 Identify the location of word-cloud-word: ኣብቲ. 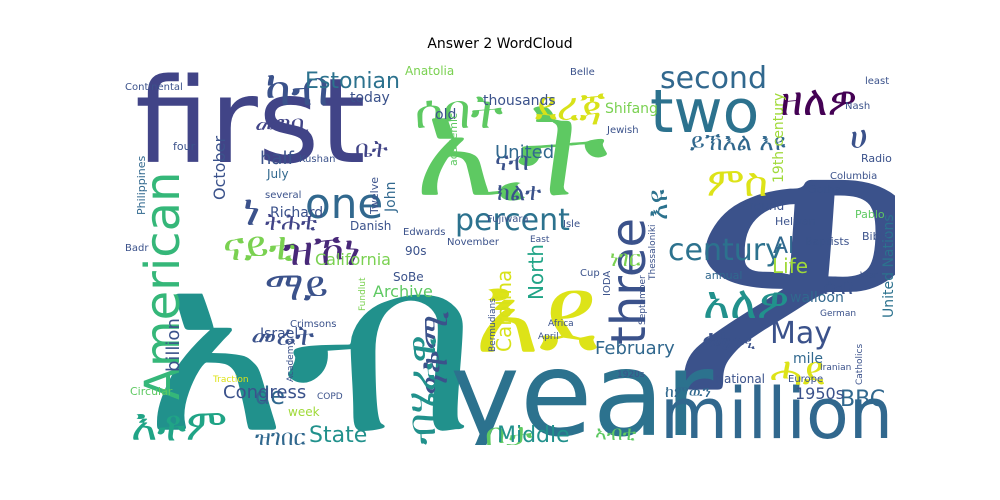
(616, 433).